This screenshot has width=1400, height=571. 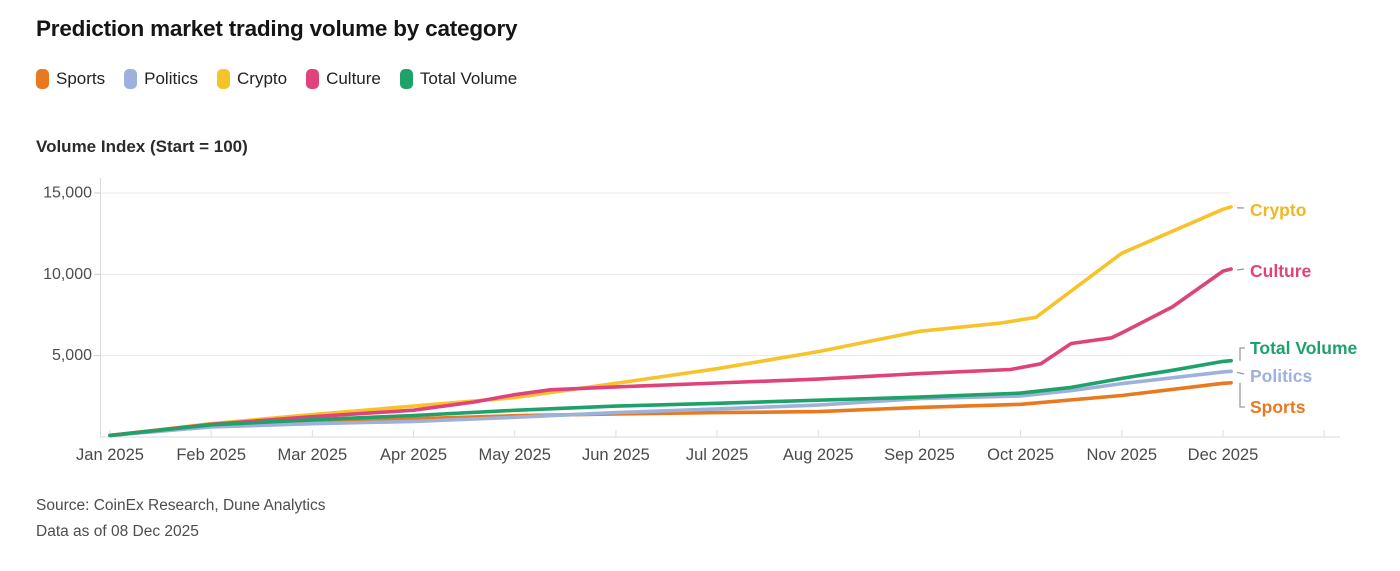 I want to click on x-tick-label: Nov 2025, so click(x=1121, y=455).